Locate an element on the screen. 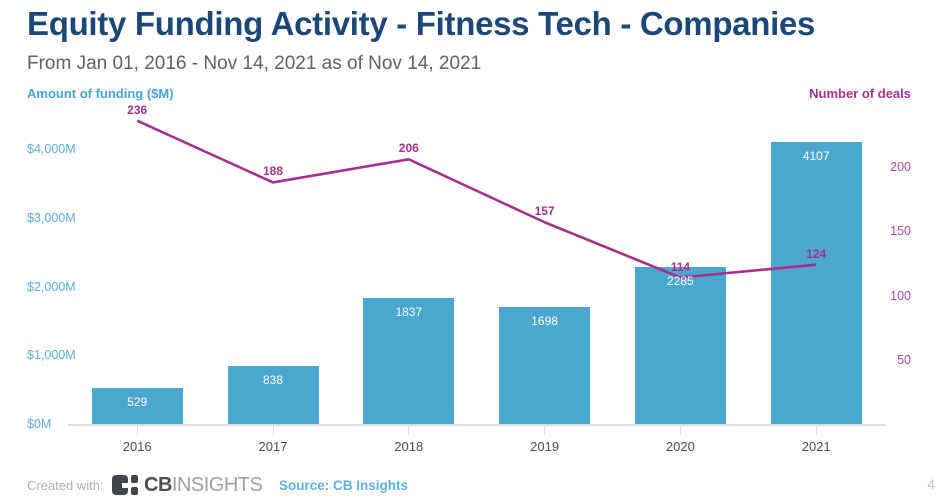 This screenshot has height=501, width=943. page-number: 4 is located at coordinates (931, 484).